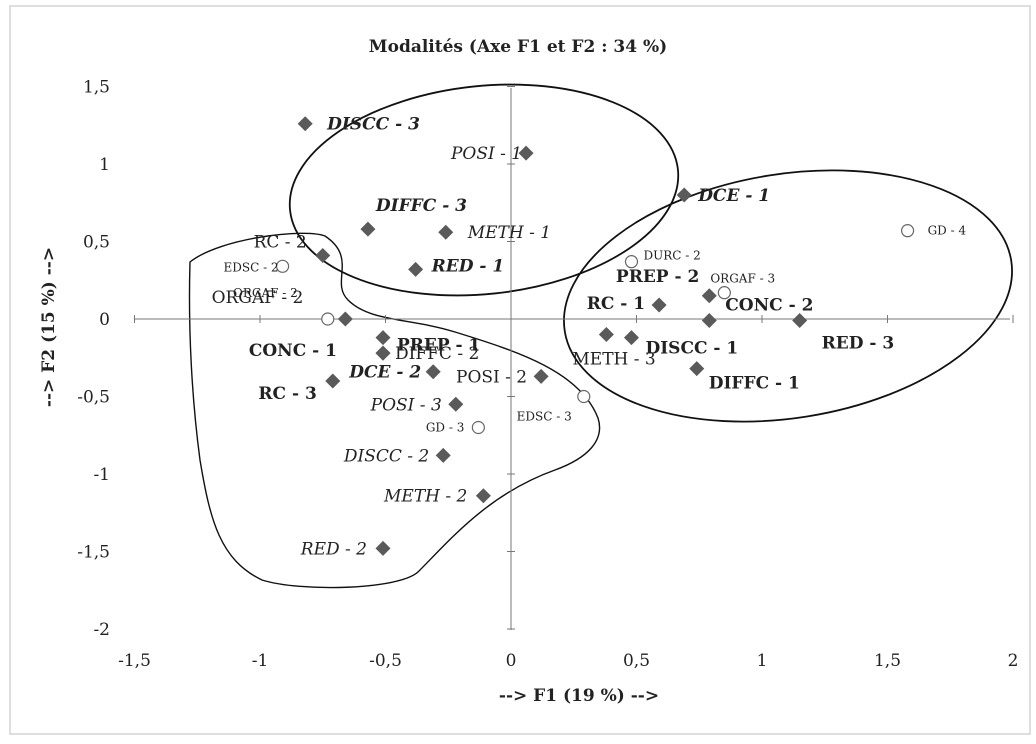  What do you see at coordinates (101, 630) in the screenshot?
I see `y-tick-label: -2` at bounding box center [101, 630].